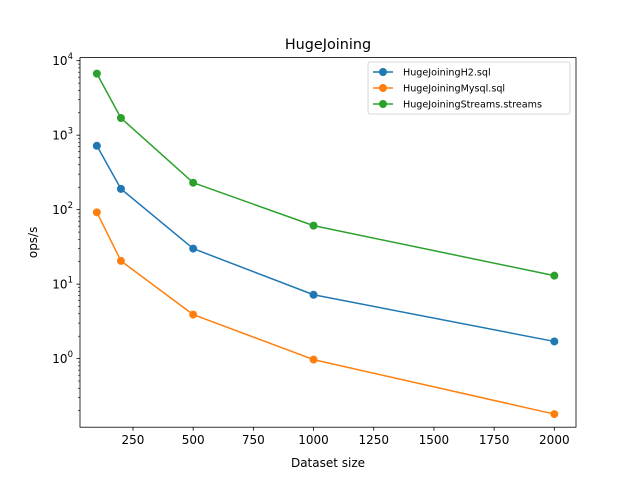  Describe the element at coordinates (133, 440) in the screenshot. I see `x-tick-label: 250` at that location.